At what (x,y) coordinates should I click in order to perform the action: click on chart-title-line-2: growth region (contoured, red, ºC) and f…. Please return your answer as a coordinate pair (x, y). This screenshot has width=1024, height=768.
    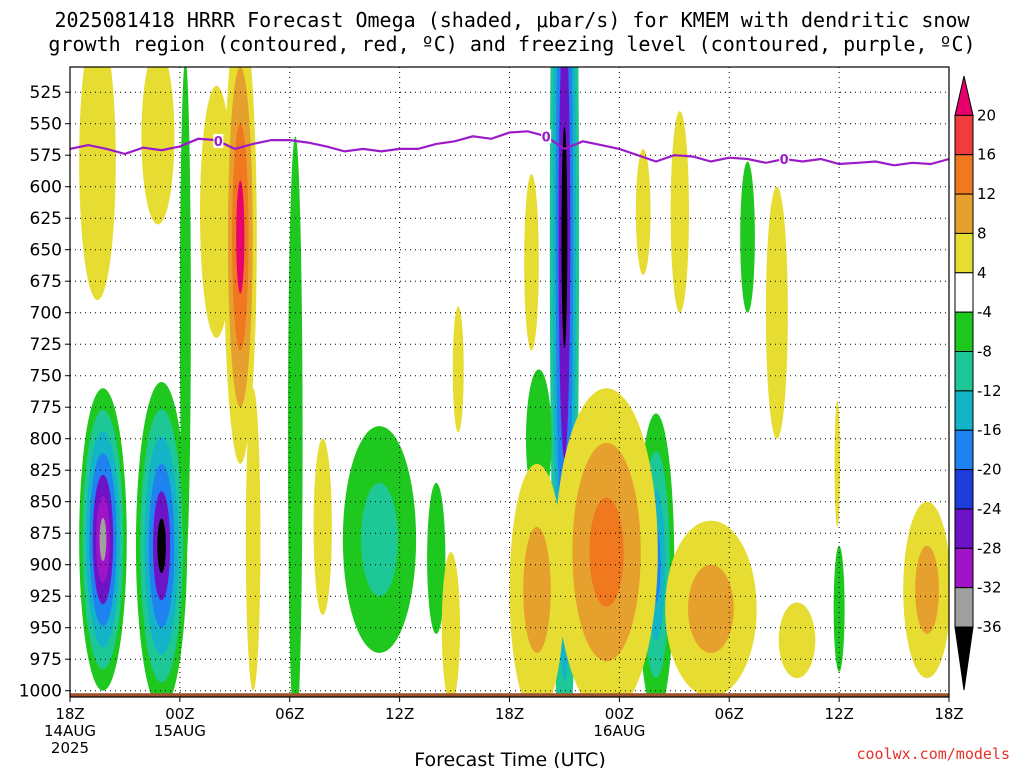
    Looking at the image, I should click on (512, 44).